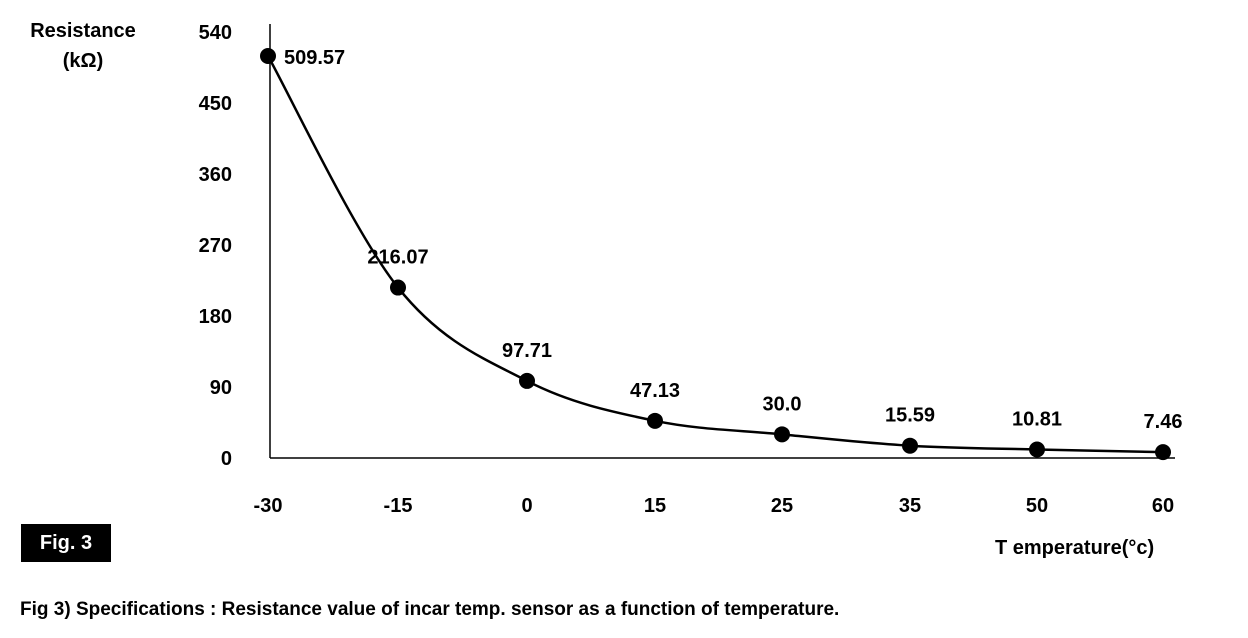 The height and width of the screenshot is (638, 1248). Describe the element at coordinates (527, 351) in the screenshot. I see `data-label: 97.71` at that location.